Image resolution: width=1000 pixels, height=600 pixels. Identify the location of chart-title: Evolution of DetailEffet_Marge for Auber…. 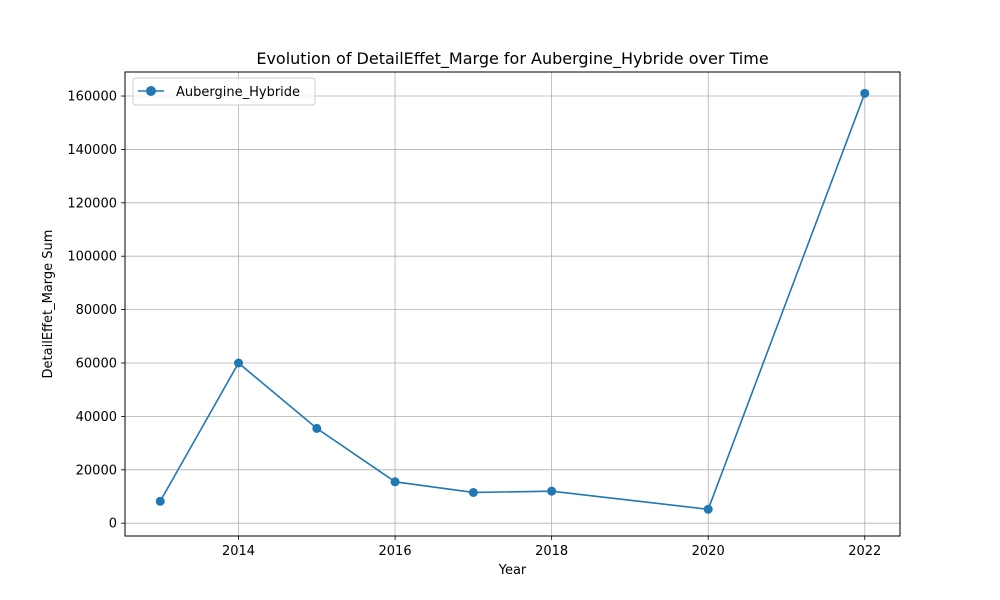
(512, 59).